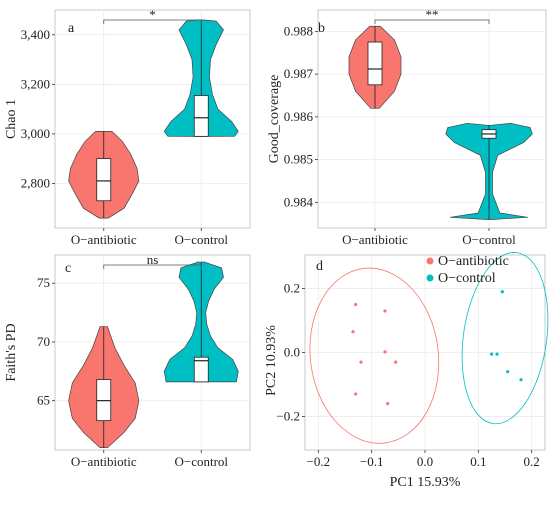 The width and height of the screenshot is (550, 510). What do you see at coordinates (298, 159) in the screenshot?
I see `y-tick-label: 0.985` at bounding box center [298, 159].